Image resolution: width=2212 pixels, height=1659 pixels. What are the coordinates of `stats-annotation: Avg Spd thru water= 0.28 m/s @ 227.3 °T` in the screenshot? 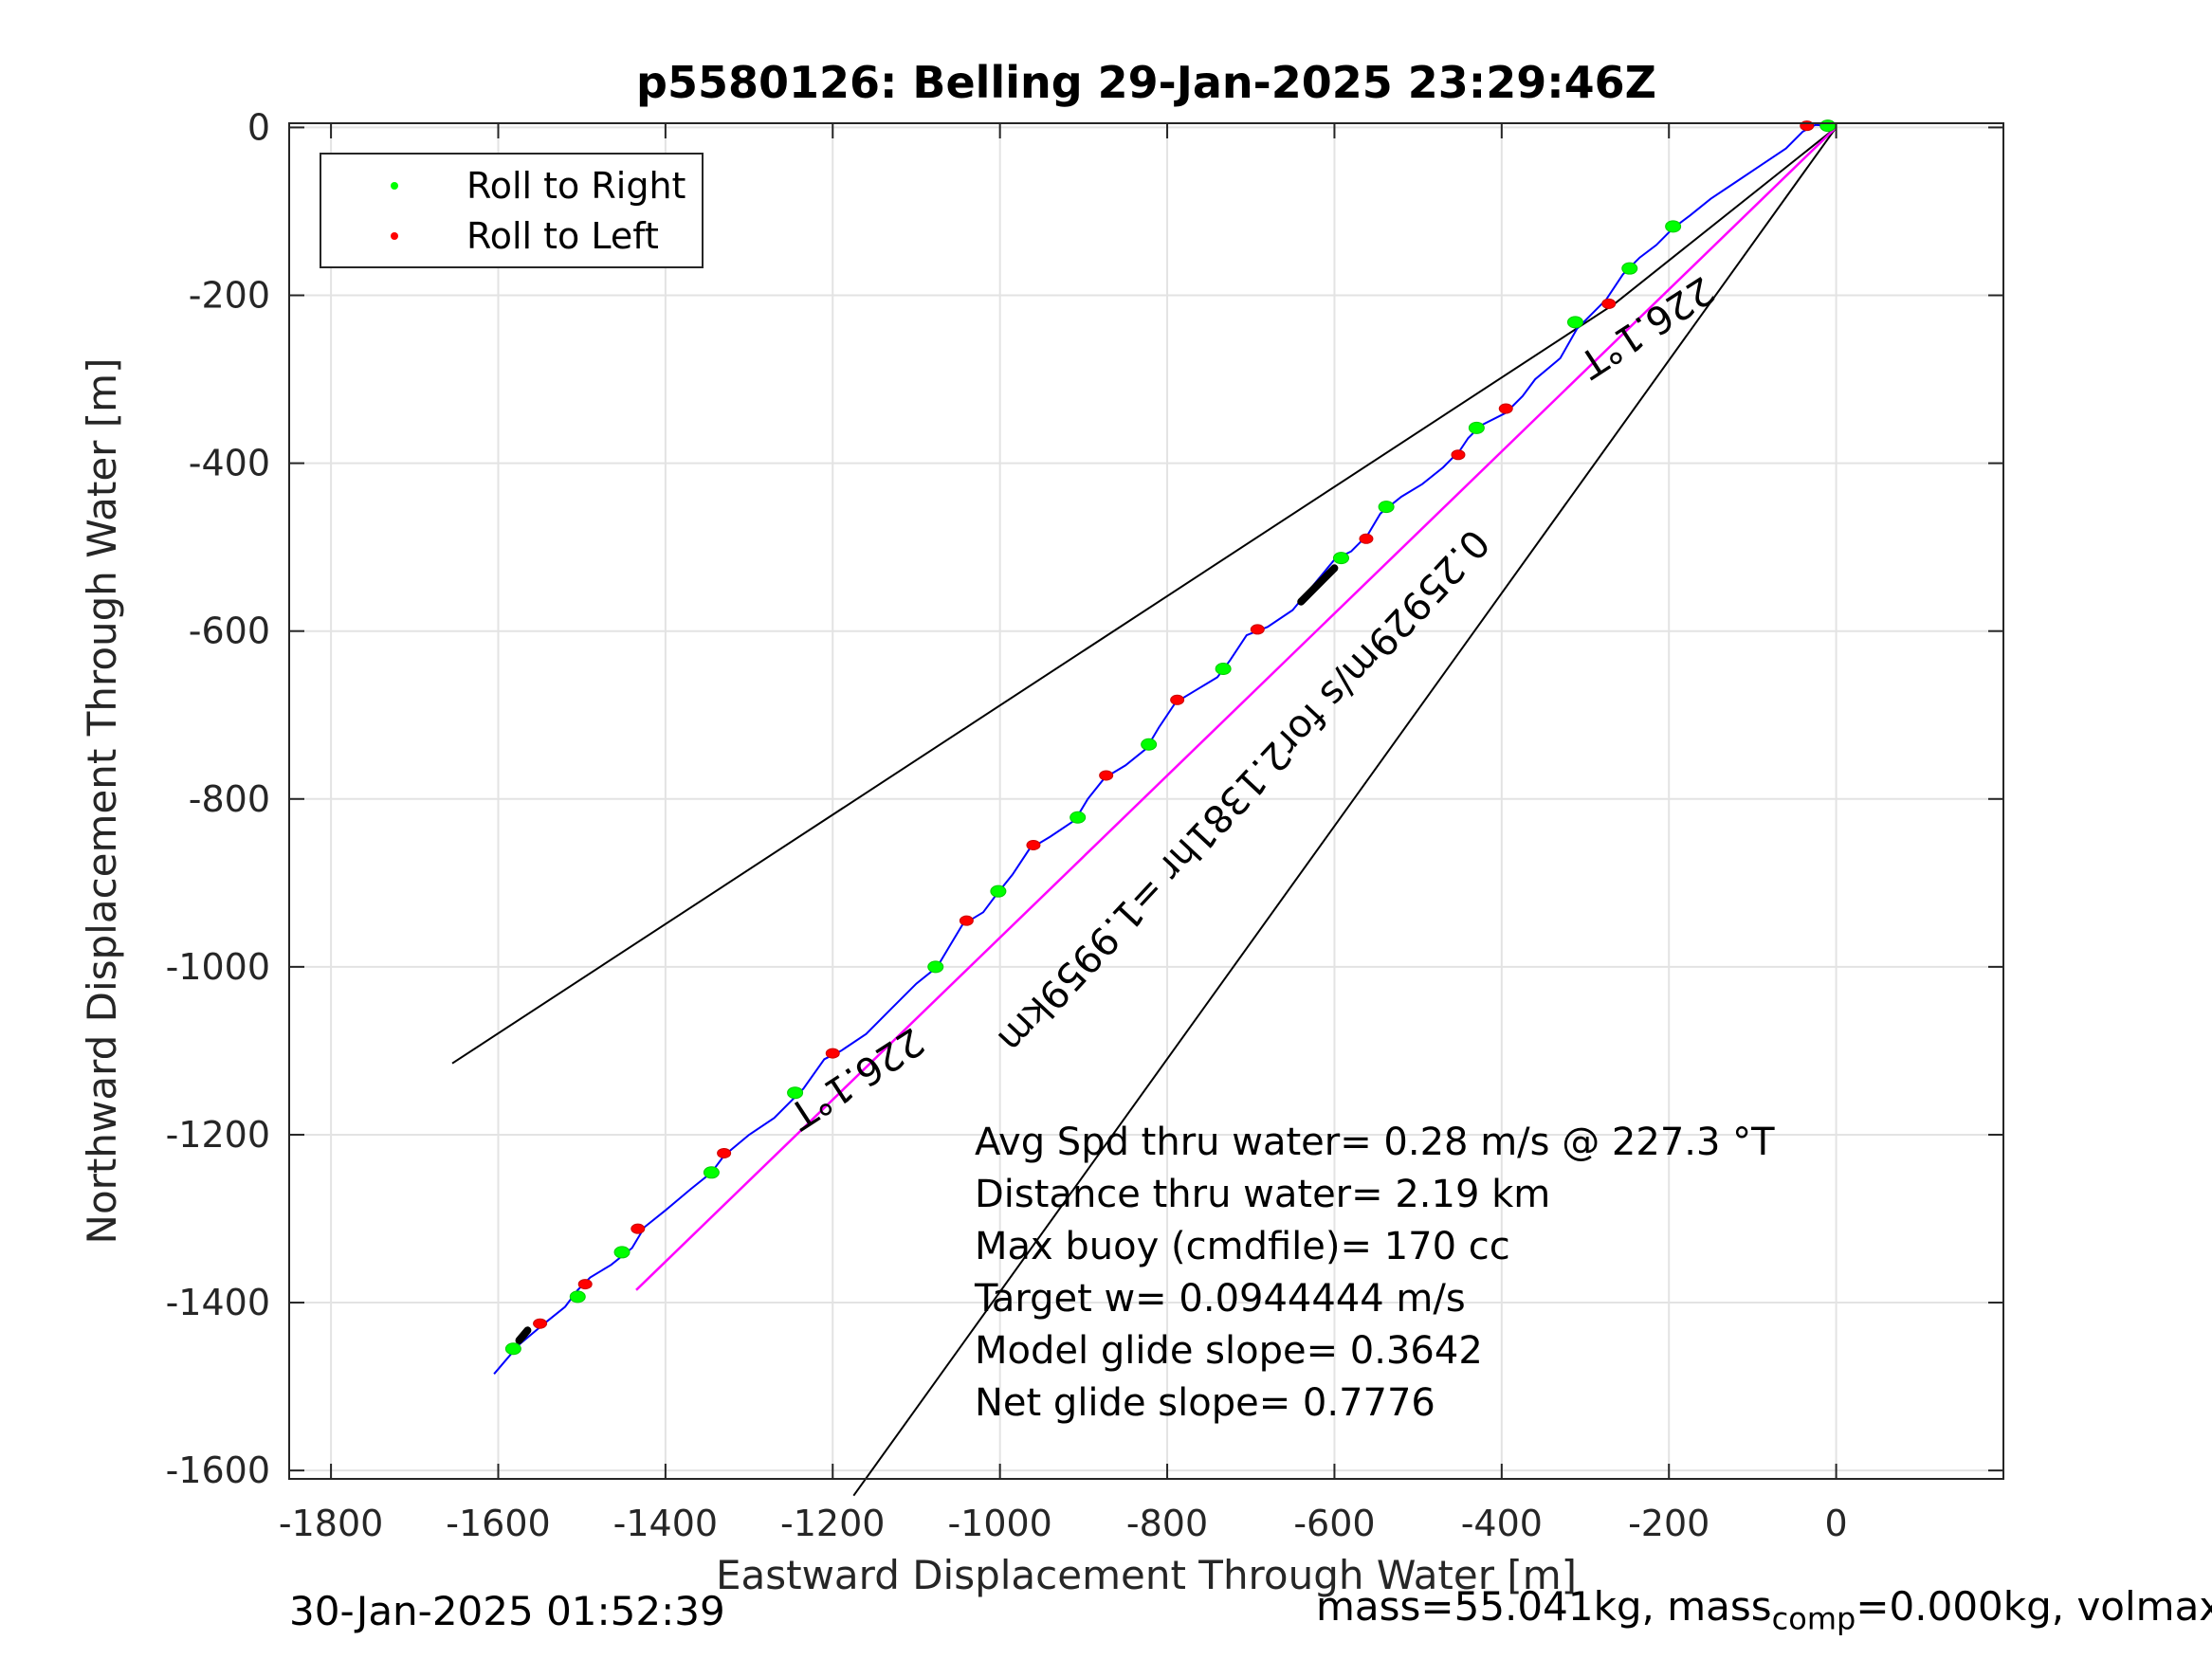 It's located at (1375, 1142).